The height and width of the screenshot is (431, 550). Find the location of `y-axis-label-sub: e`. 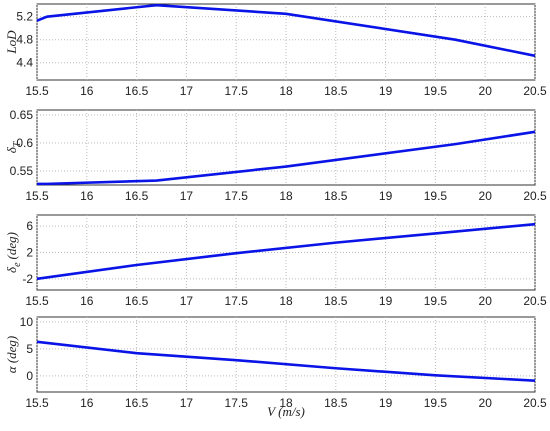

y-axis-label-sub: e is located at coordinates (17, 264).